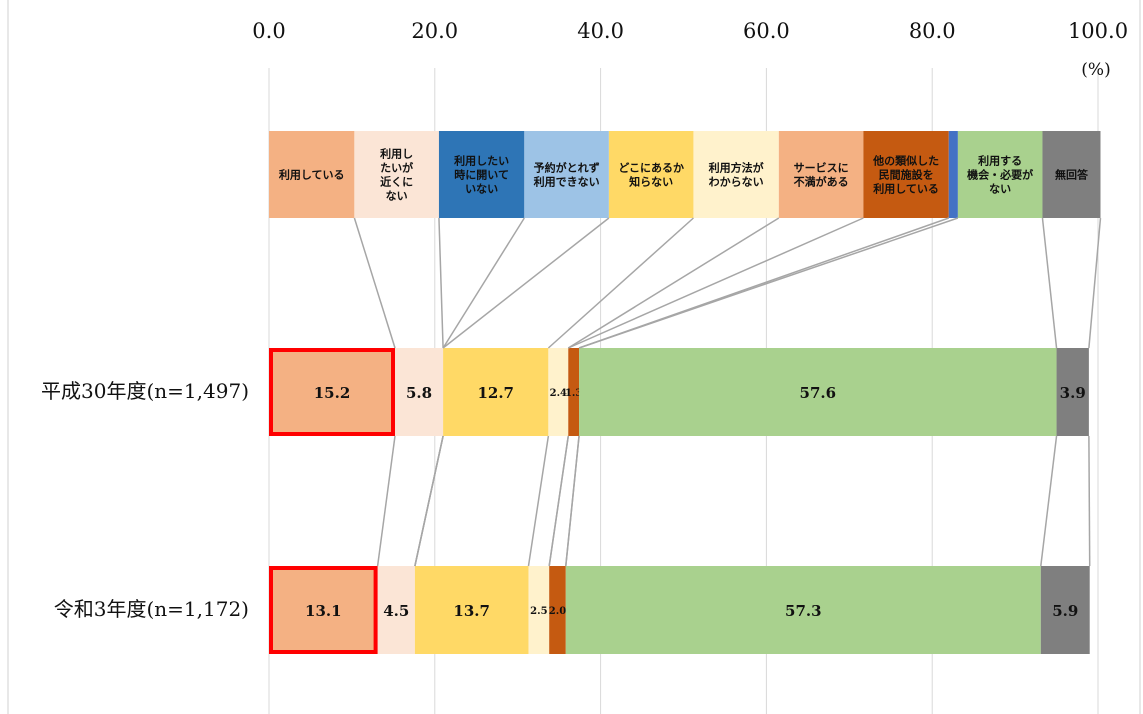 The image size is (1143, 714). I want to click on legend-label: たいが, so click(396, 168).